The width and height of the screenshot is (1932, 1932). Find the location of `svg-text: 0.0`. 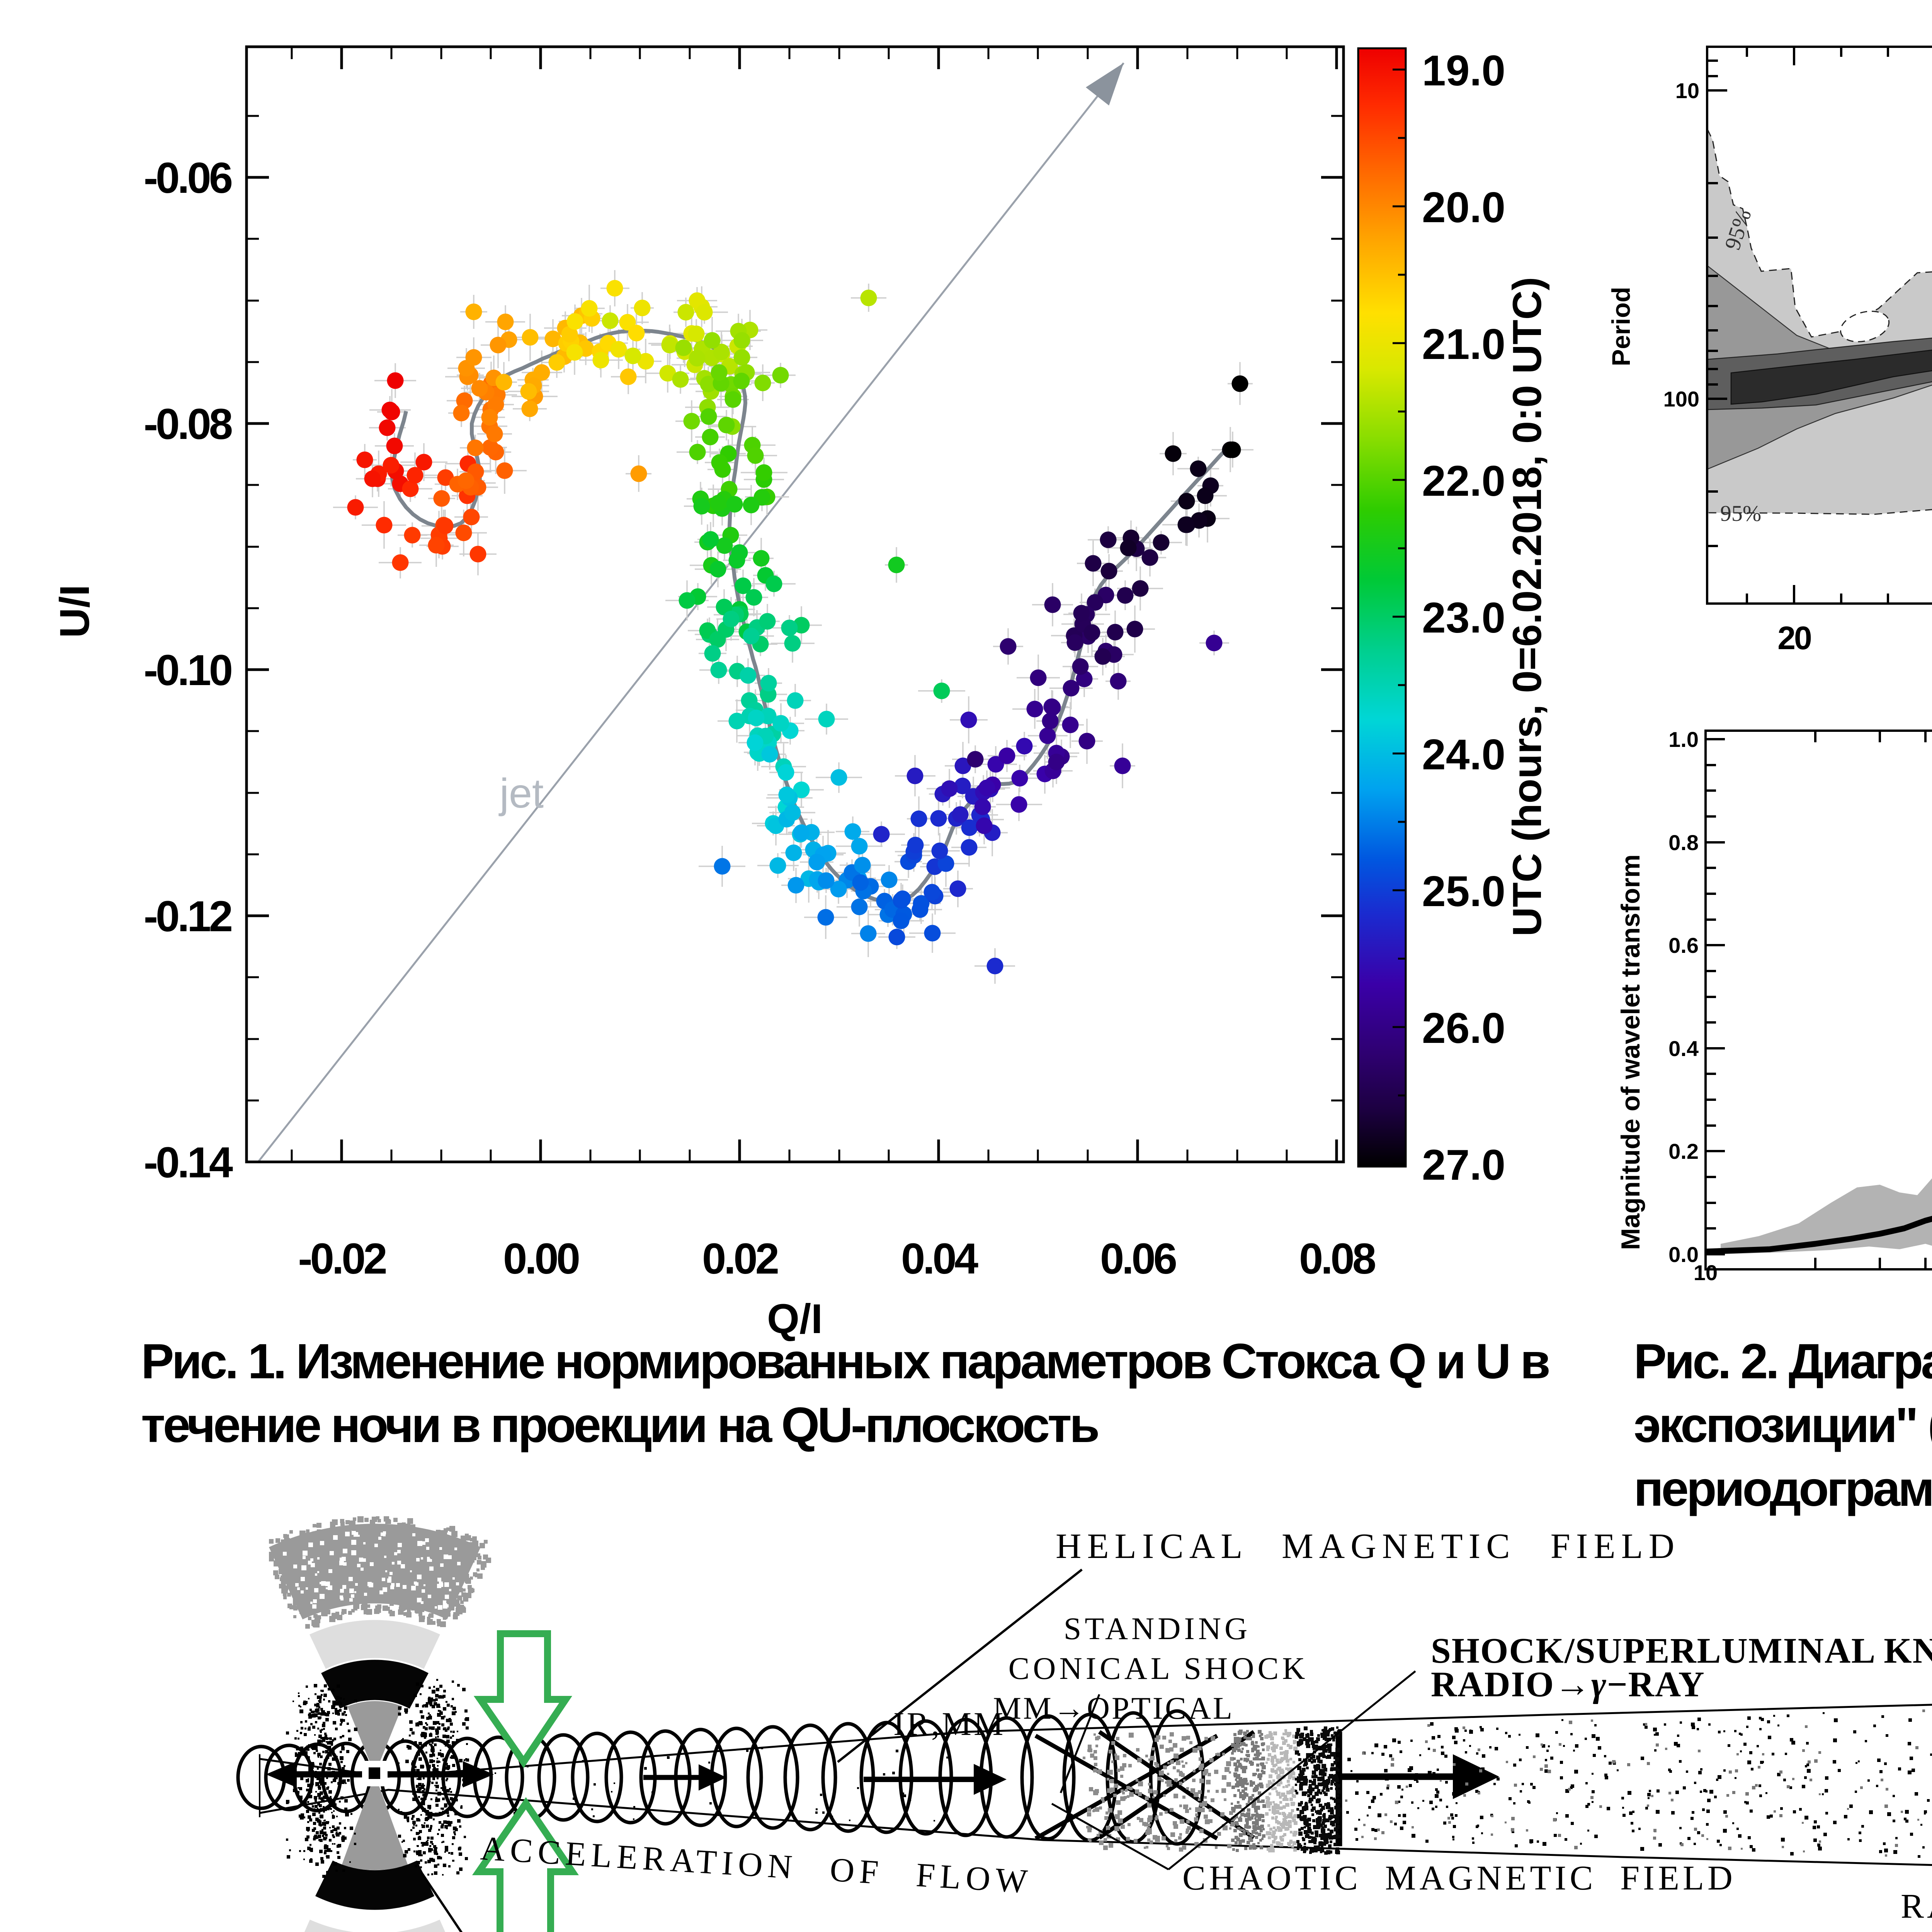

svg-text: 0.0 is located at coordinates (1684, 1255).